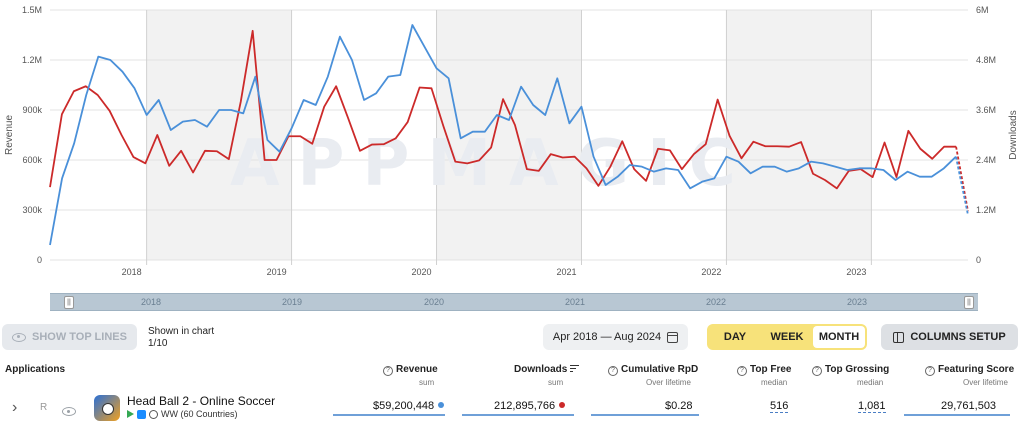 The width and height of the screenshot is (1024, 423). What do you see at coordinates (575, 369) in the screenshot?
I see `sort-icon` at bounding box center [575, 369].